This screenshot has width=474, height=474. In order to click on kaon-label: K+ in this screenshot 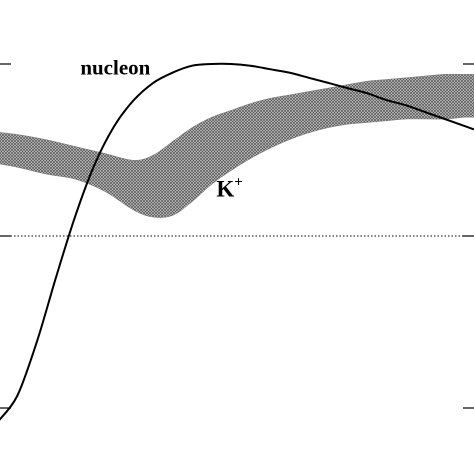, I will do `click(229, 187)`.